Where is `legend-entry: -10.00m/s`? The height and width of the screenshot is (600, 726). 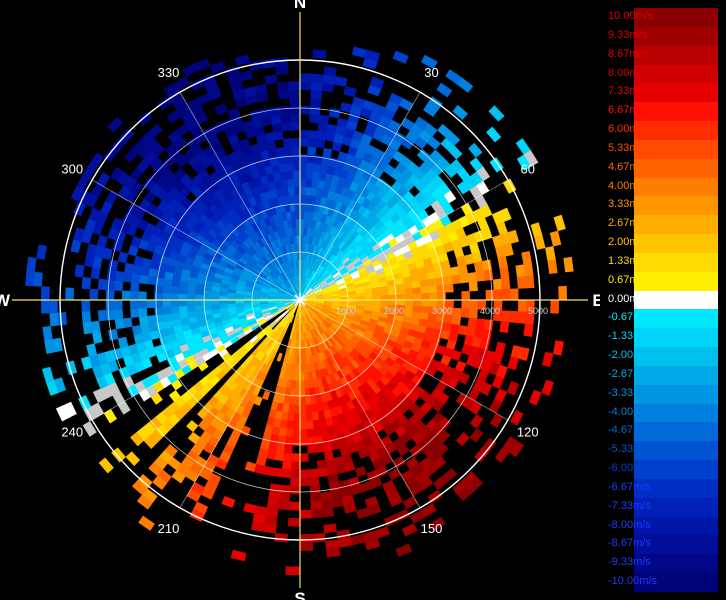
legend-entry: -10.00m/s is located at coordinates (662, 583).